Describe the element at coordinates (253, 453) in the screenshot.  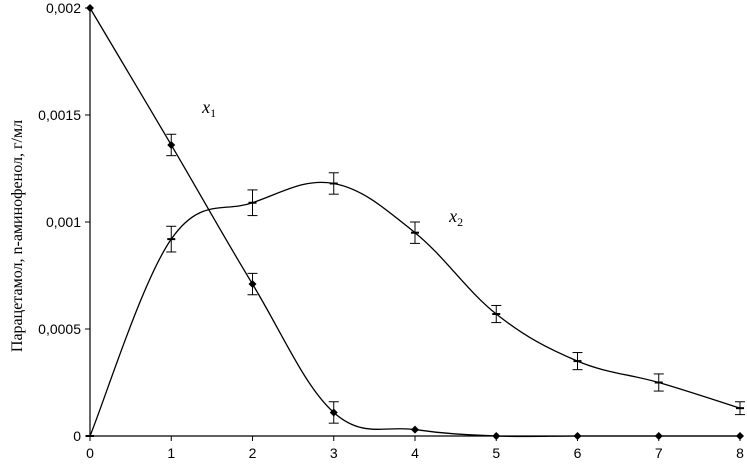
I see `x-tick-label: 2` at that location.